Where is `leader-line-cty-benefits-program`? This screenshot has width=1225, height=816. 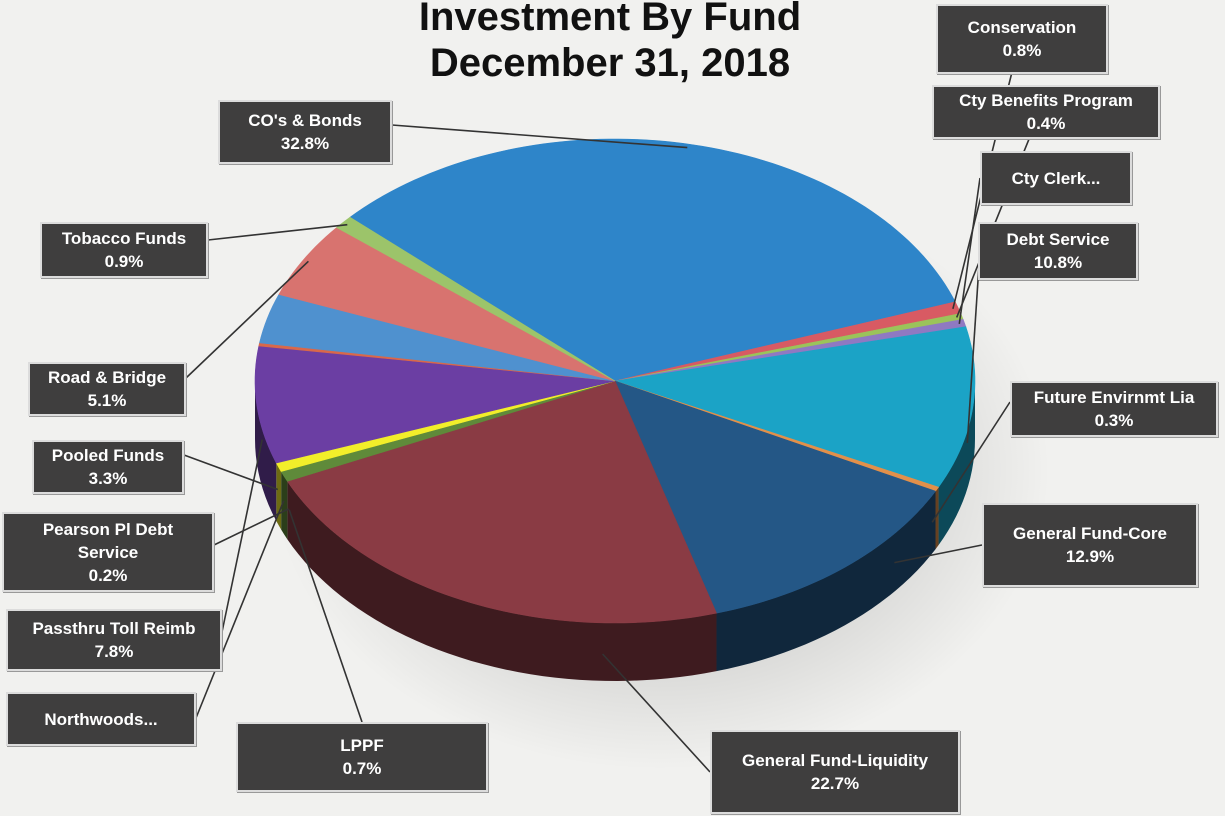
leader-line-cty-benefits-program is located at coordinates (998, 214).